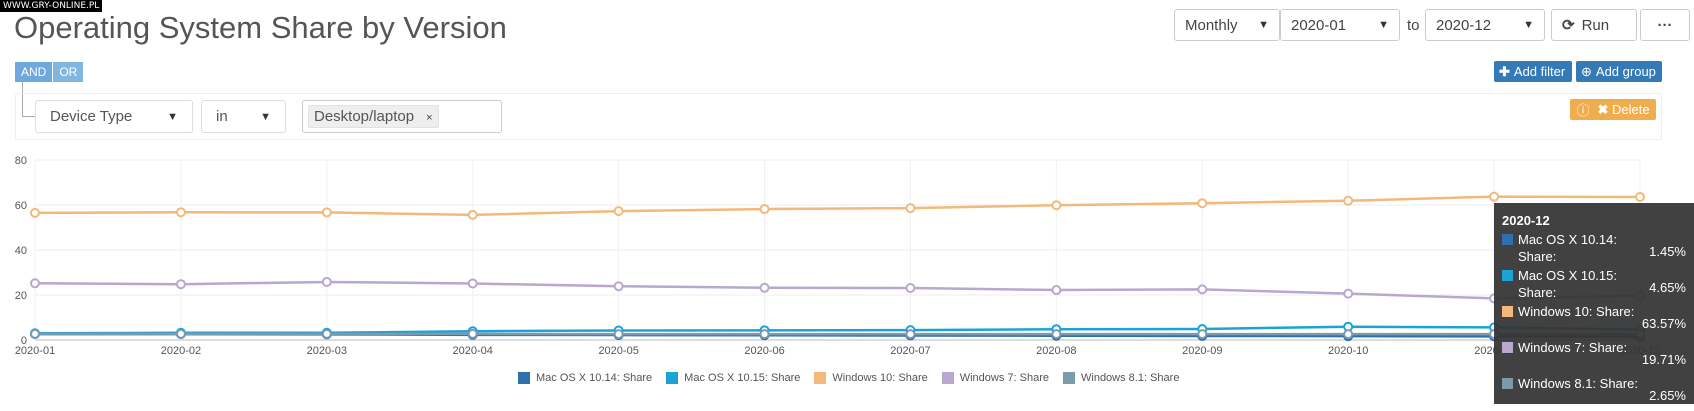 The height and width of the screenshot is (411, 1694). I want to click on legend-item: Windows 7: Share, so click(995, 378).